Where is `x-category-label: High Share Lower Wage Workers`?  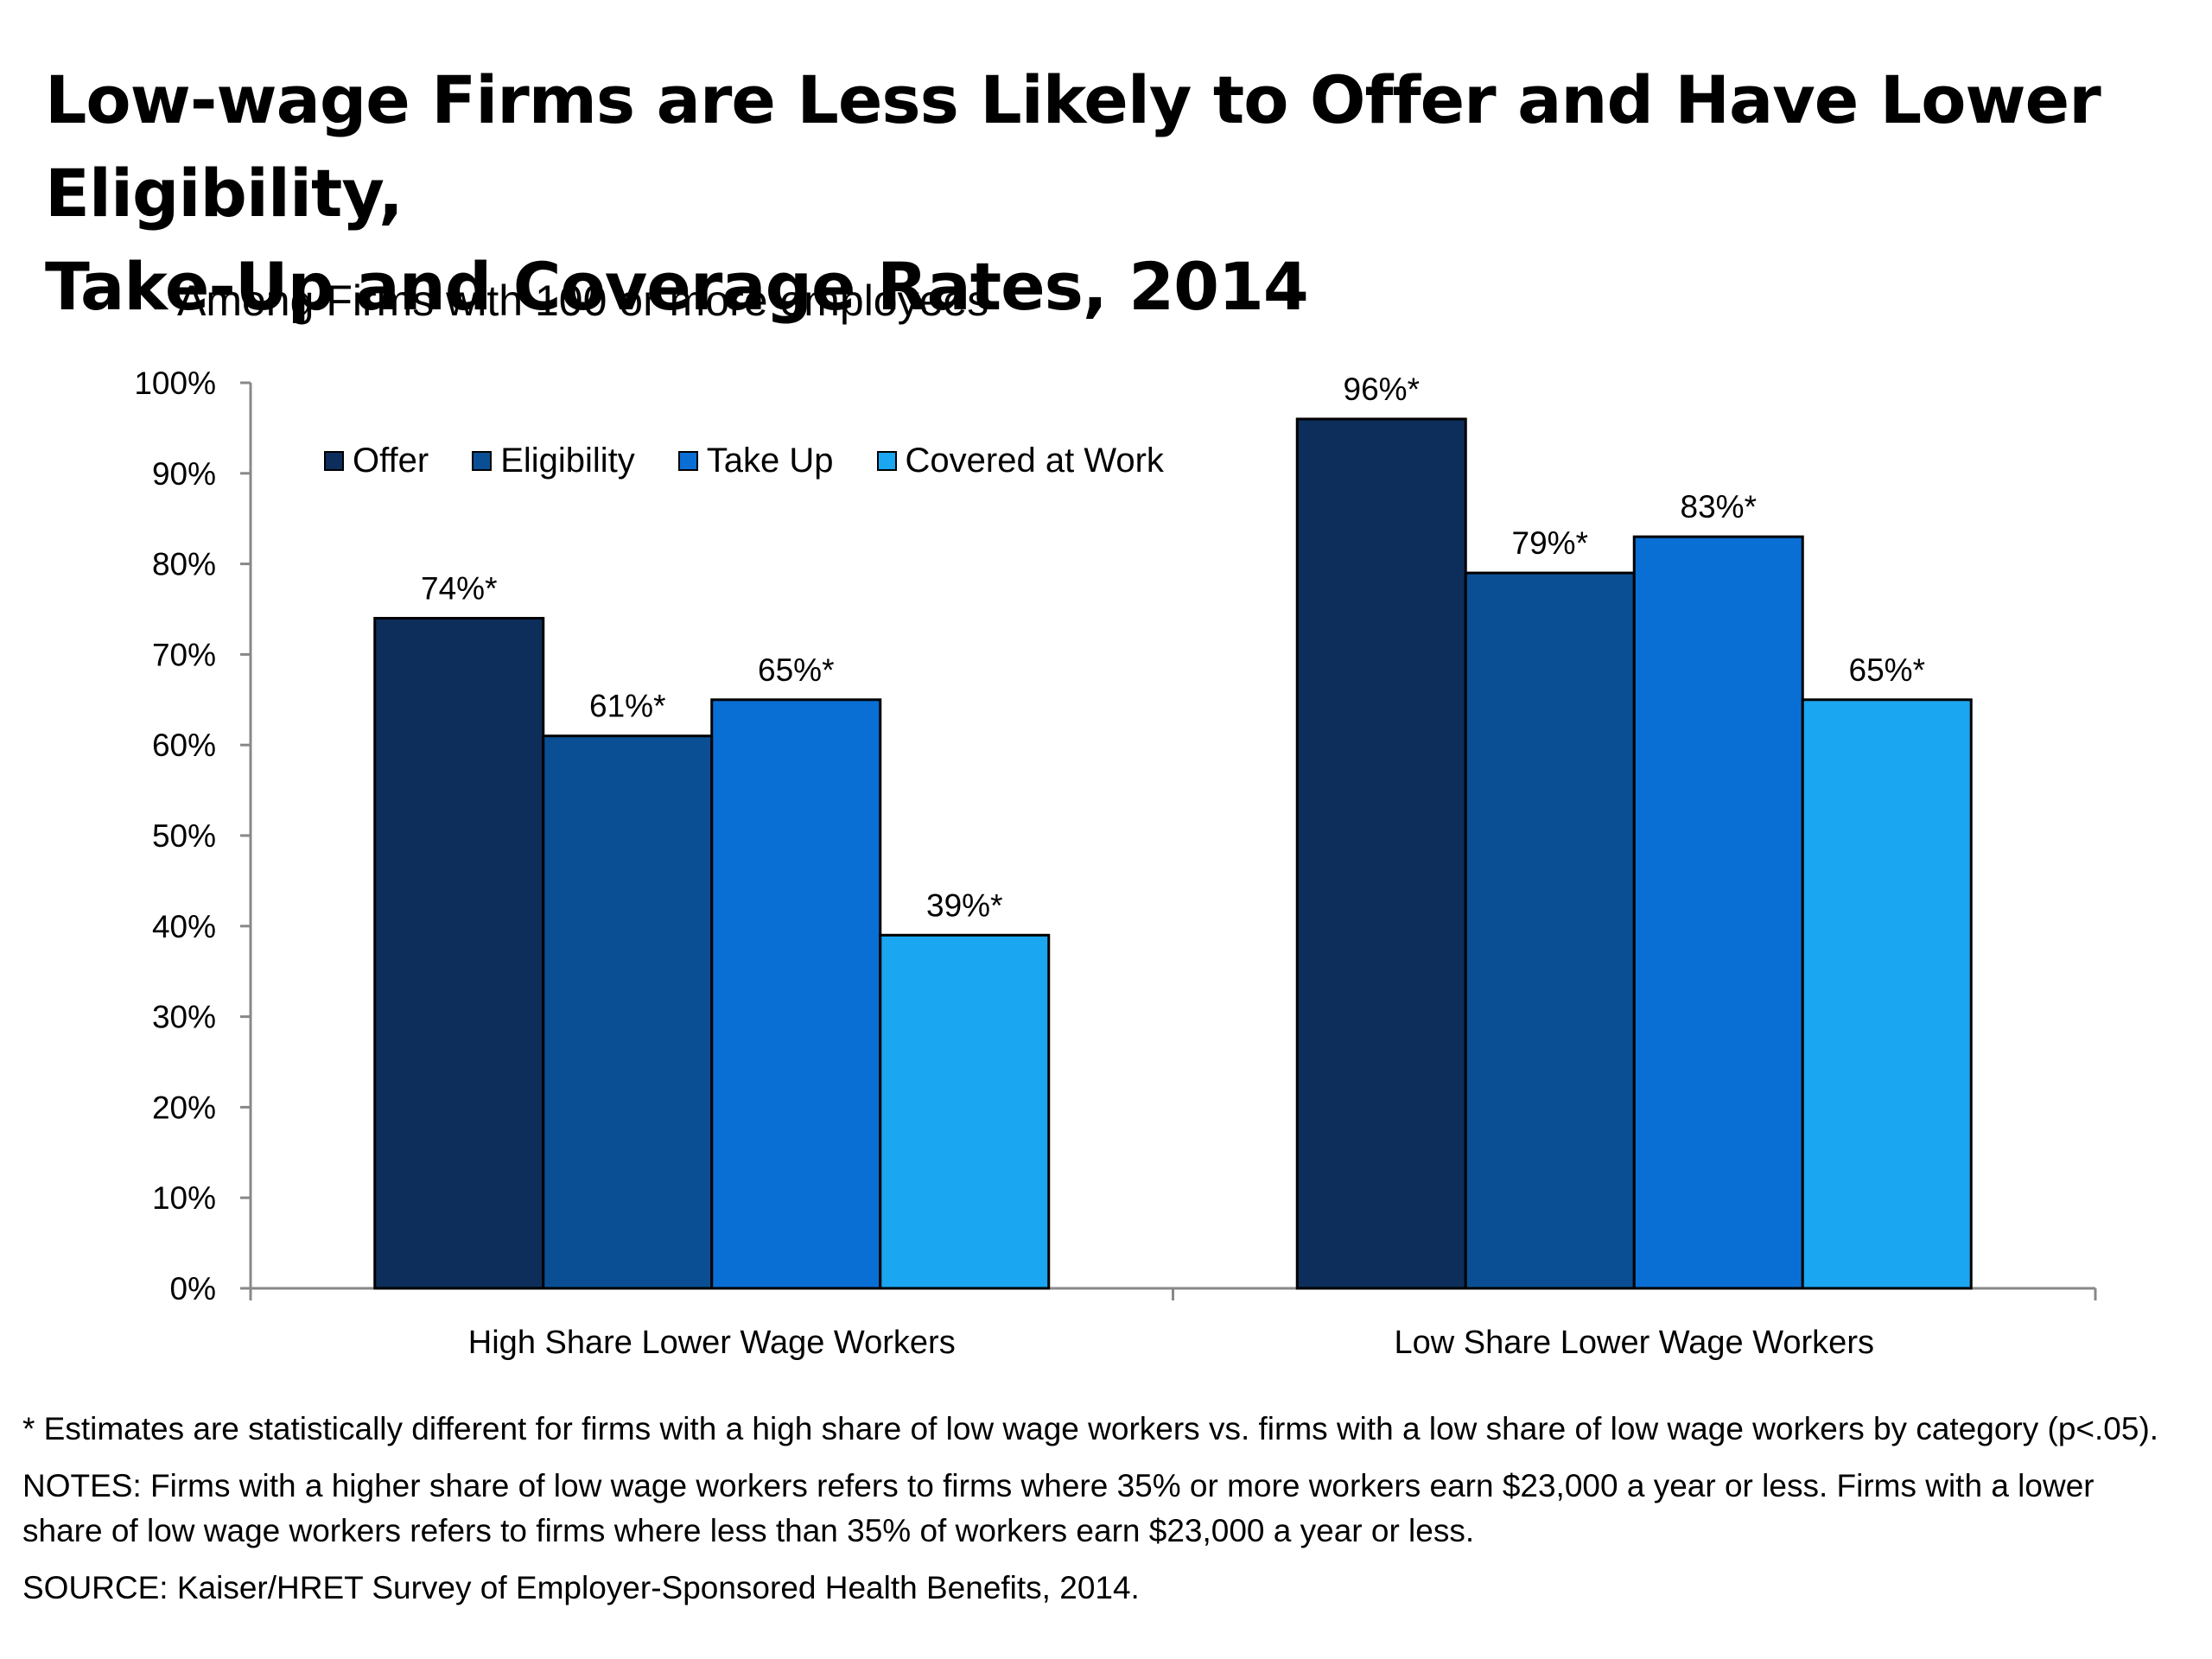
x-category-label: High Share Lower Wage Workers is located at coordinates (712, 1343).